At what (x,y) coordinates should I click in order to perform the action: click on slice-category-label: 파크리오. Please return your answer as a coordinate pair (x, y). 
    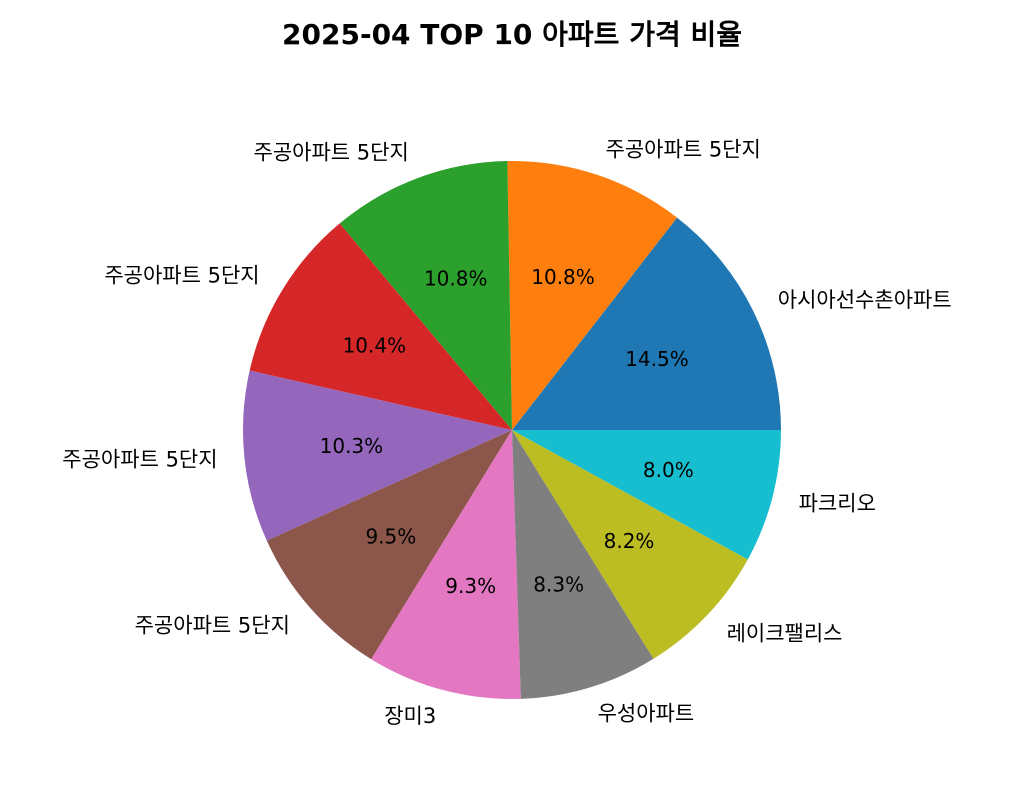
    Looking at the image, I should click on (837, 504).